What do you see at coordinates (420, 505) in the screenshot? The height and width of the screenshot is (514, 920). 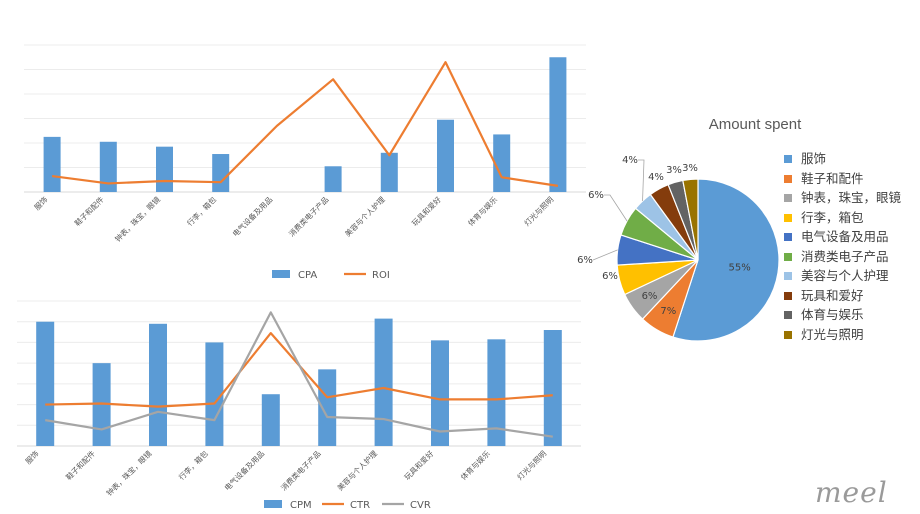 I see `legend-label-cvr: CVR` at bounding box center [420, 505].